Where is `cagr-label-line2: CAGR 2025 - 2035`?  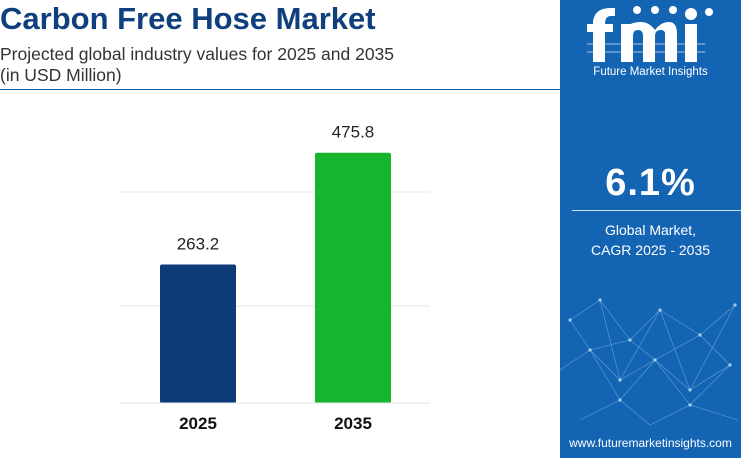
cagr-label-line2: CAGR 2025 - 2035 is located at coordinates (650, 250).